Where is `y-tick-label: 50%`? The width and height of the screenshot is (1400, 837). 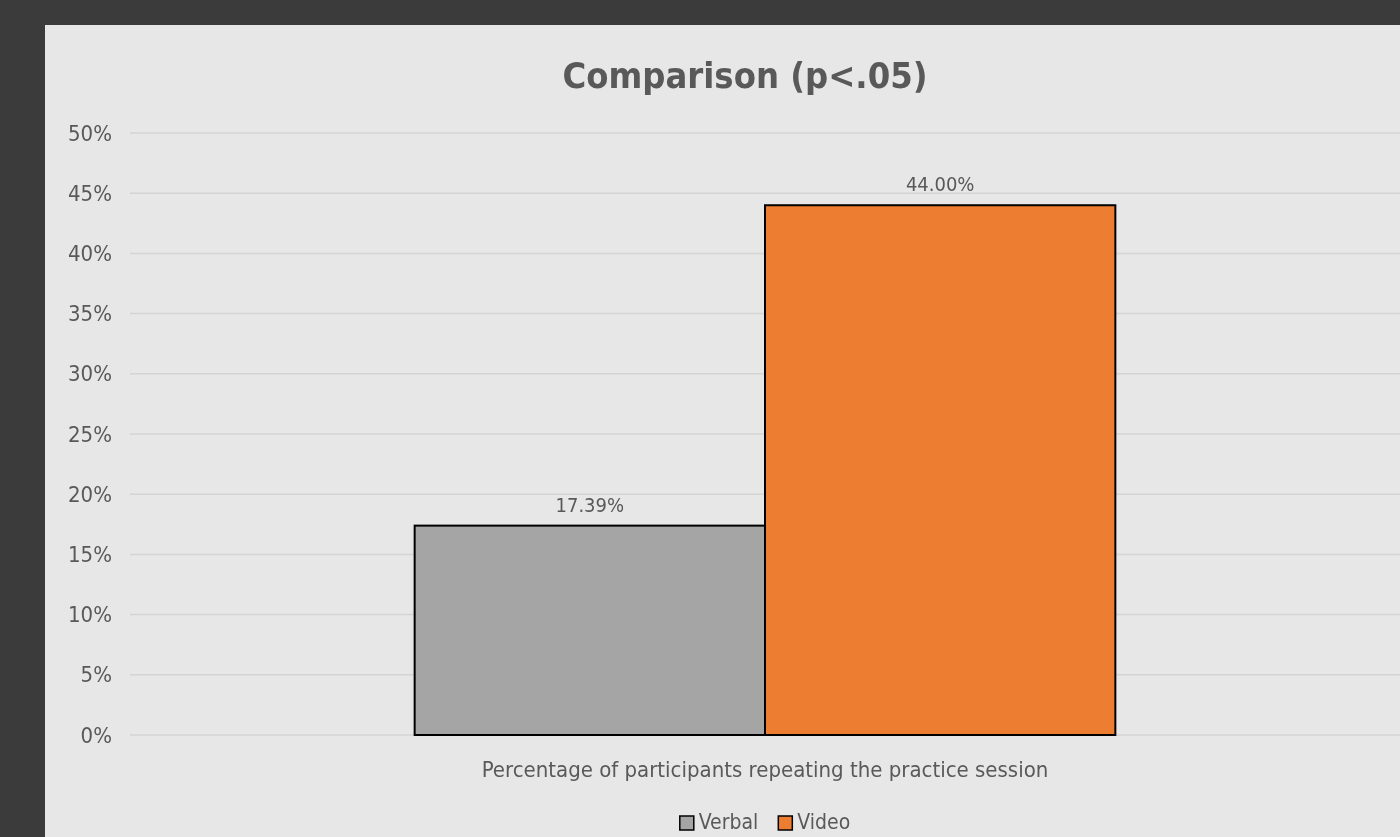 y-tick-label: 50% is located at coordinates (90, 133).